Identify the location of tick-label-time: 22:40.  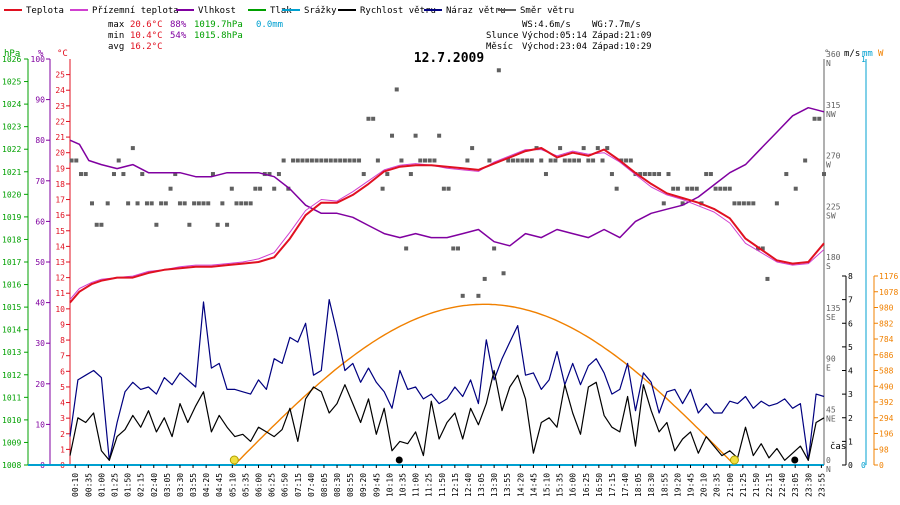
(782, 485).